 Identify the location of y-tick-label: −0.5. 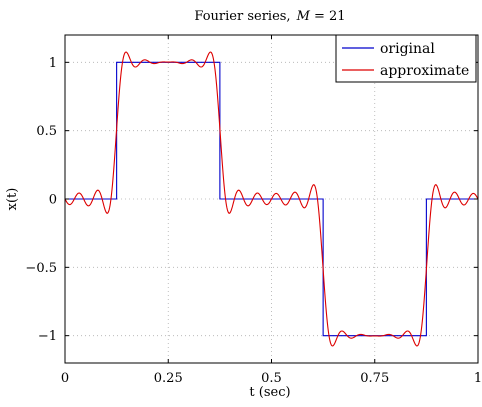
(41, 268).